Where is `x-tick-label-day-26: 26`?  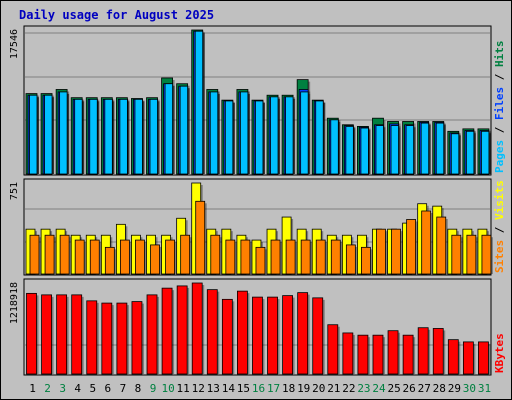
x-tick-label-day-26: 26 is located at coordinates (409, 388).